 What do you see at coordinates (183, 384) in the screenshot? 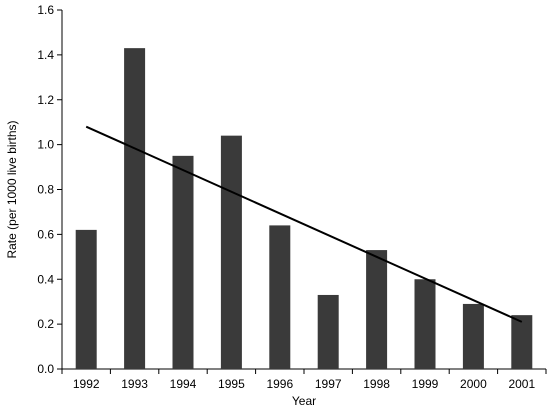
I see `x-tick-label: 1994` at bounding box center [183, 384].